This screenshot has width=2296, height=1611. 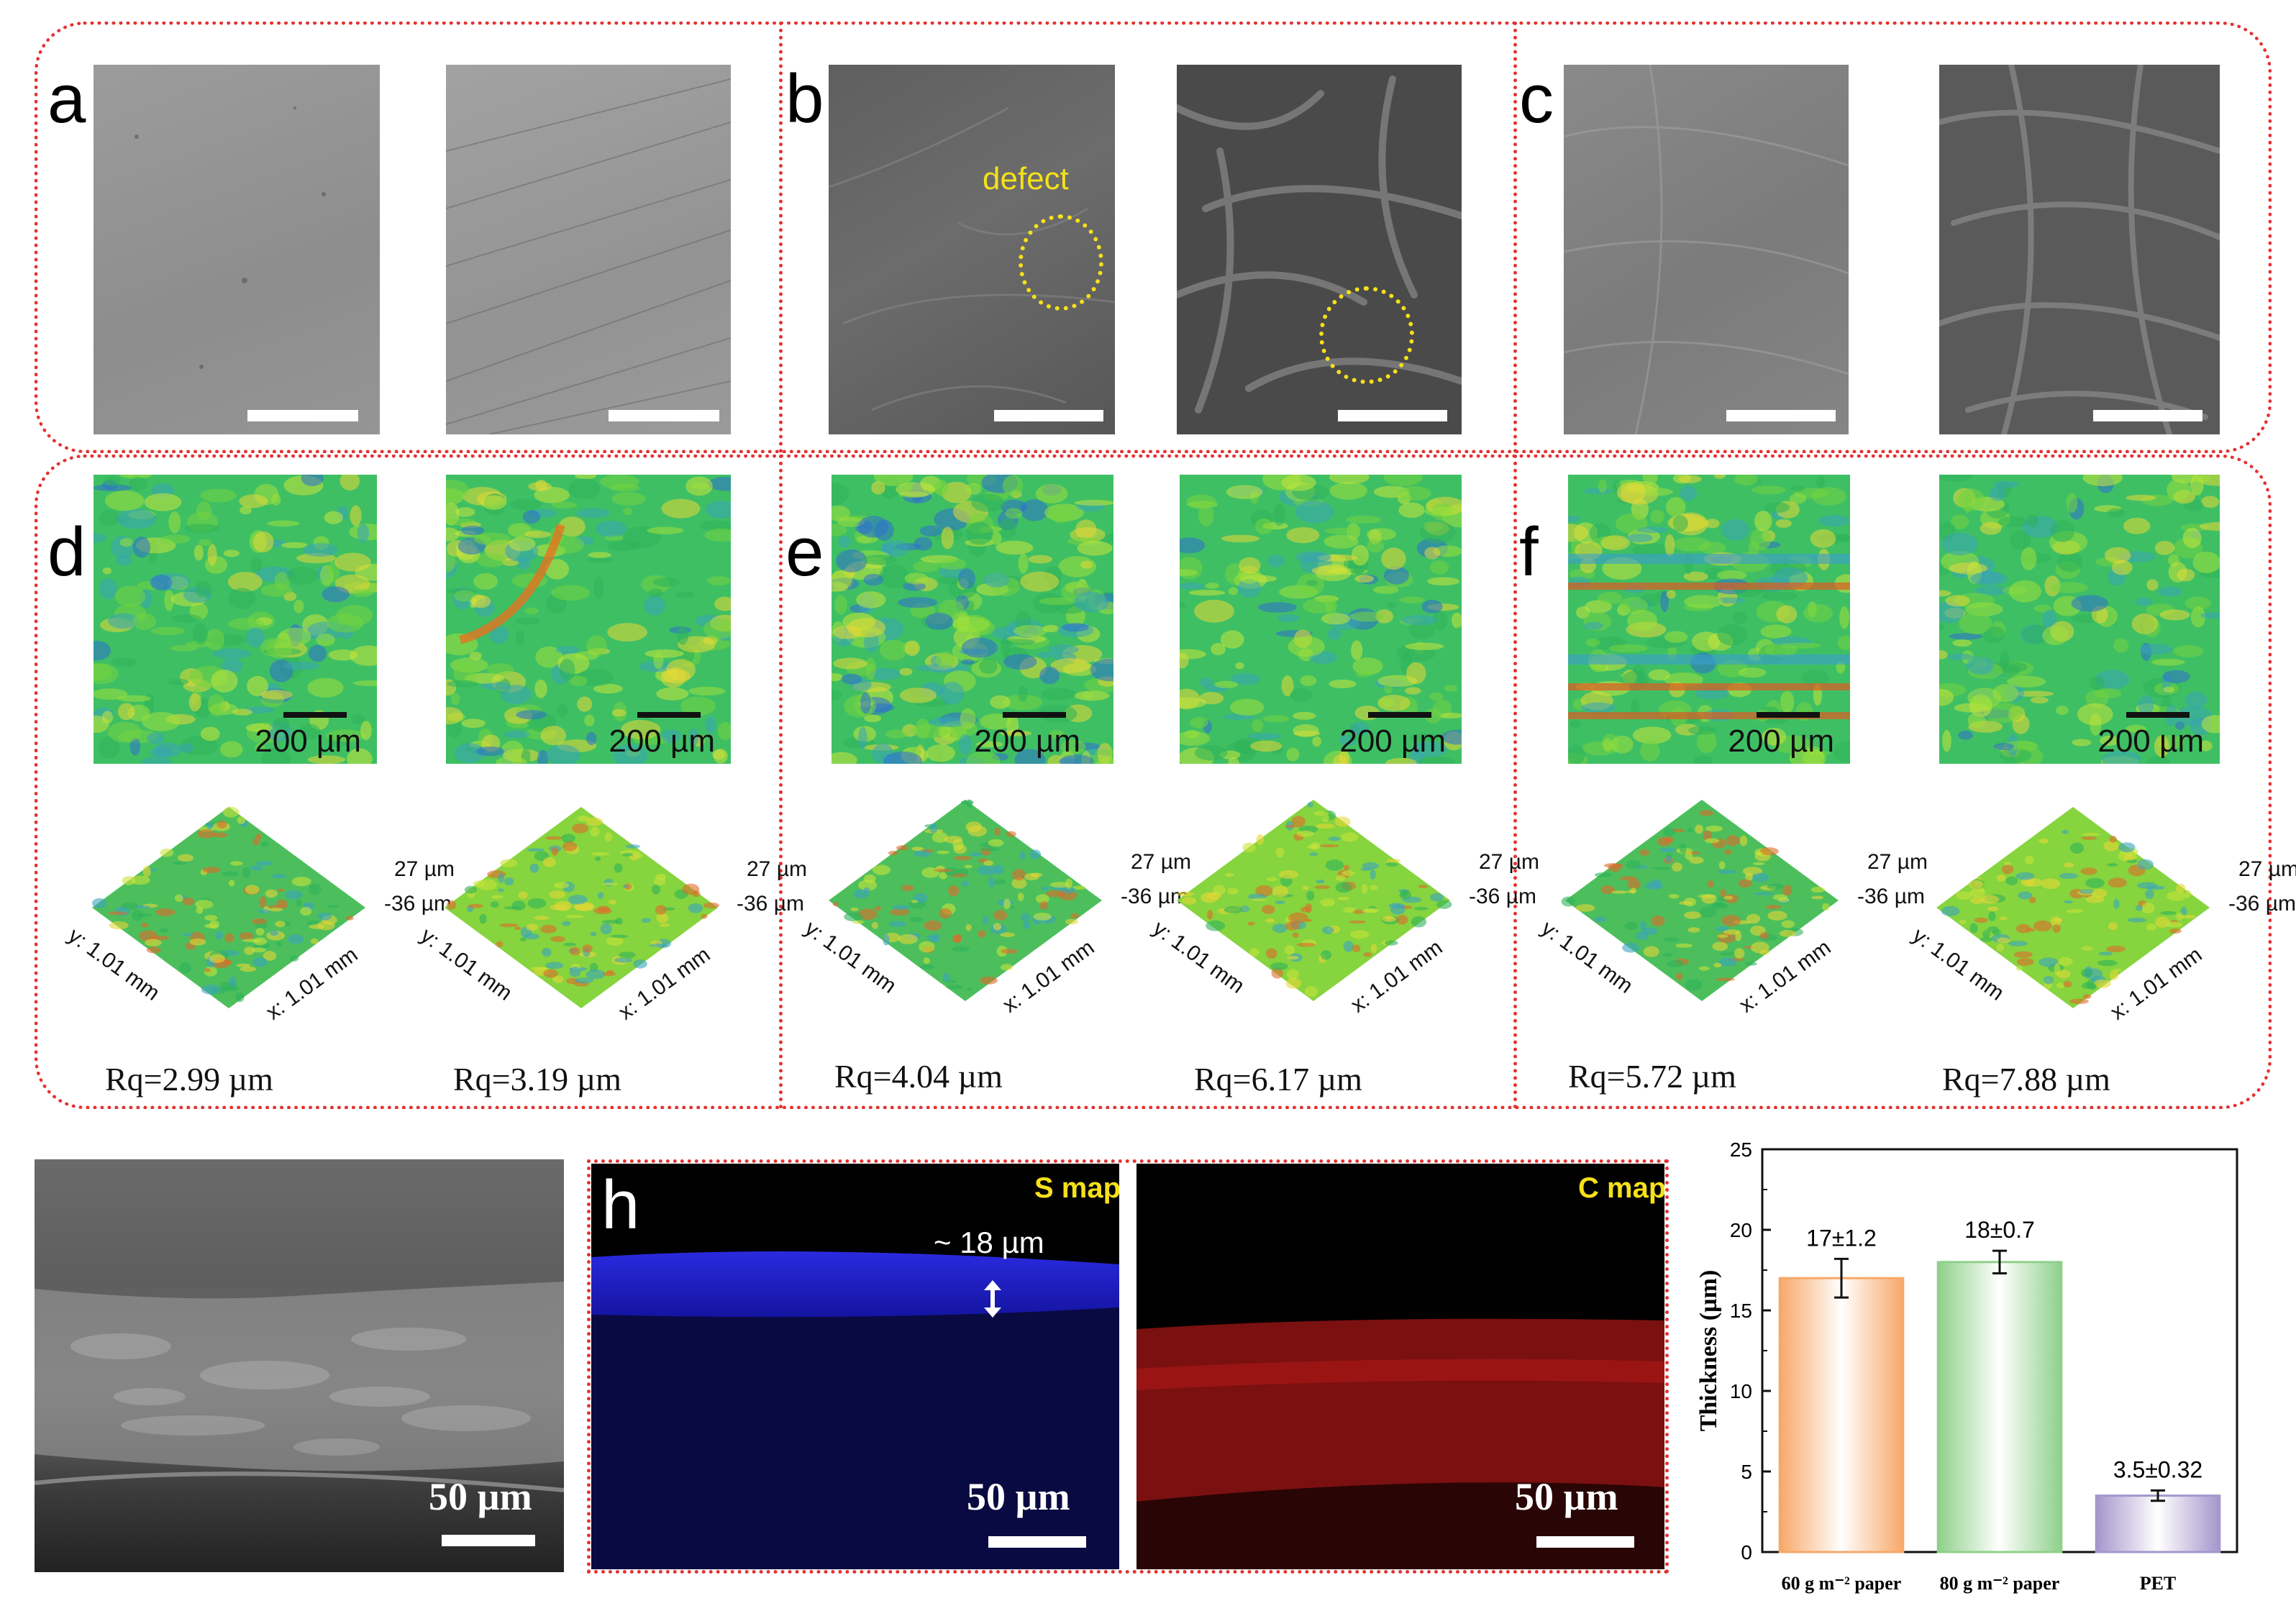 I want to click on height-map-5: 200 µm, so click(x=1709, y=620).